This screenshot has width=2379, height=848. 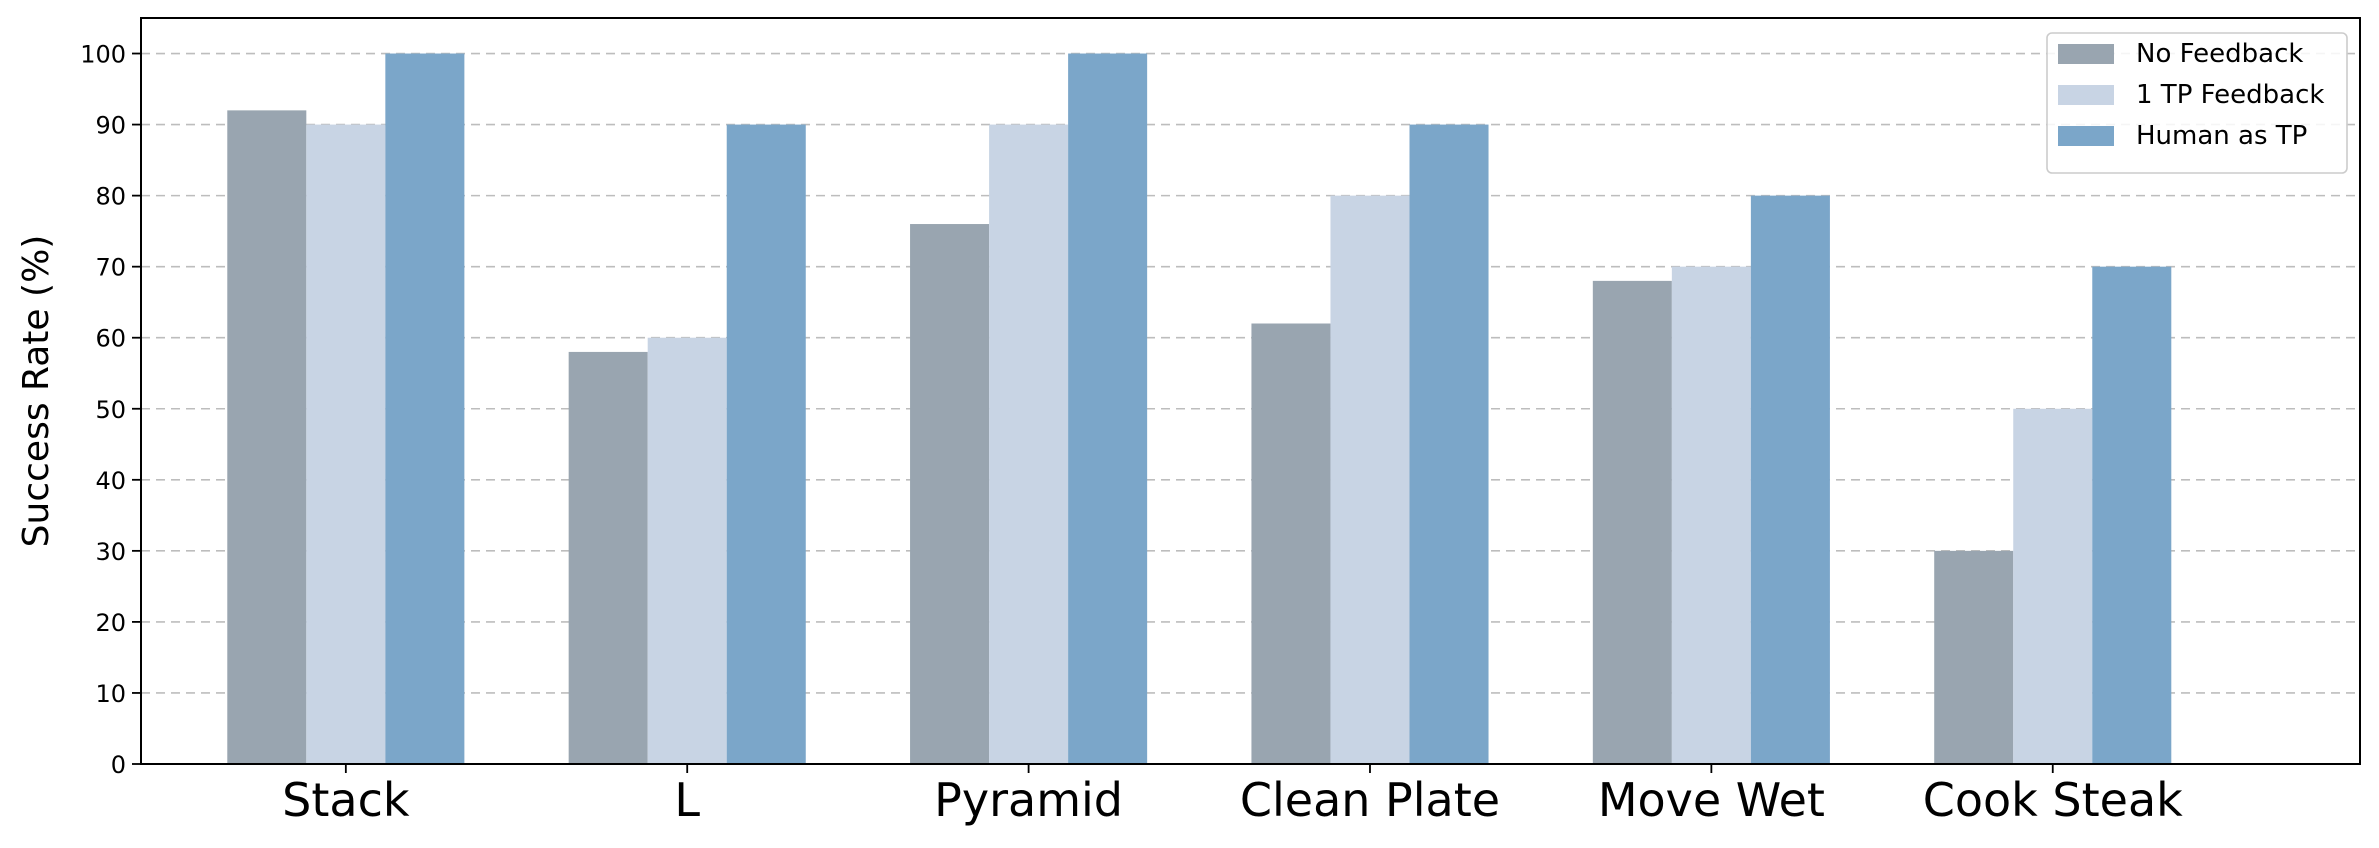 What do you see at coordinates (1974, 657) in the screenshot?
I see `bar-no-feedback-cook-steak` at bounding box center [1974, 657].